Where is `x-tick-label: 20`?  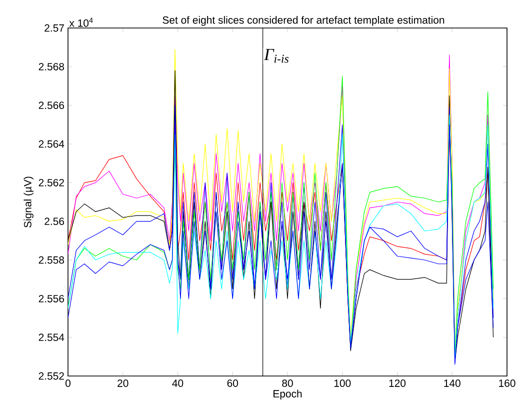
x-tick-label: 20 is located at coordinates (123, 383).